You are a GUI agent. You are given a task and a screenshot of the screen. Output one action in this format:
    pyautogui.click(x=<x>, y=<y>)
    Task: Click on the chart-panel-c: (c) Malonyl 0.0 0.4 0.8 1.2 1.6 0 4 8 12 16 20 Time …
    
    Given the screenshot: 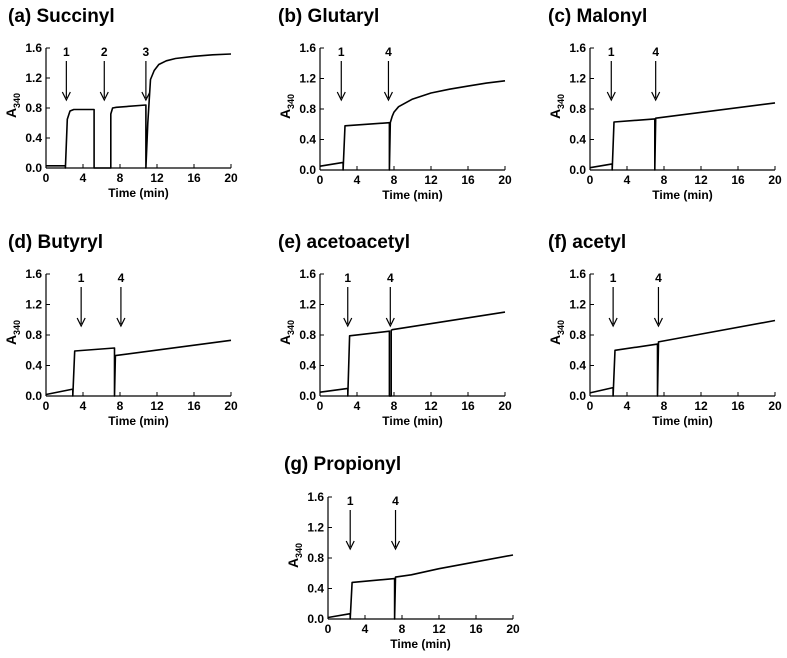 What is the action you would take?
    pyautogui.click(x=664, y=104)
    